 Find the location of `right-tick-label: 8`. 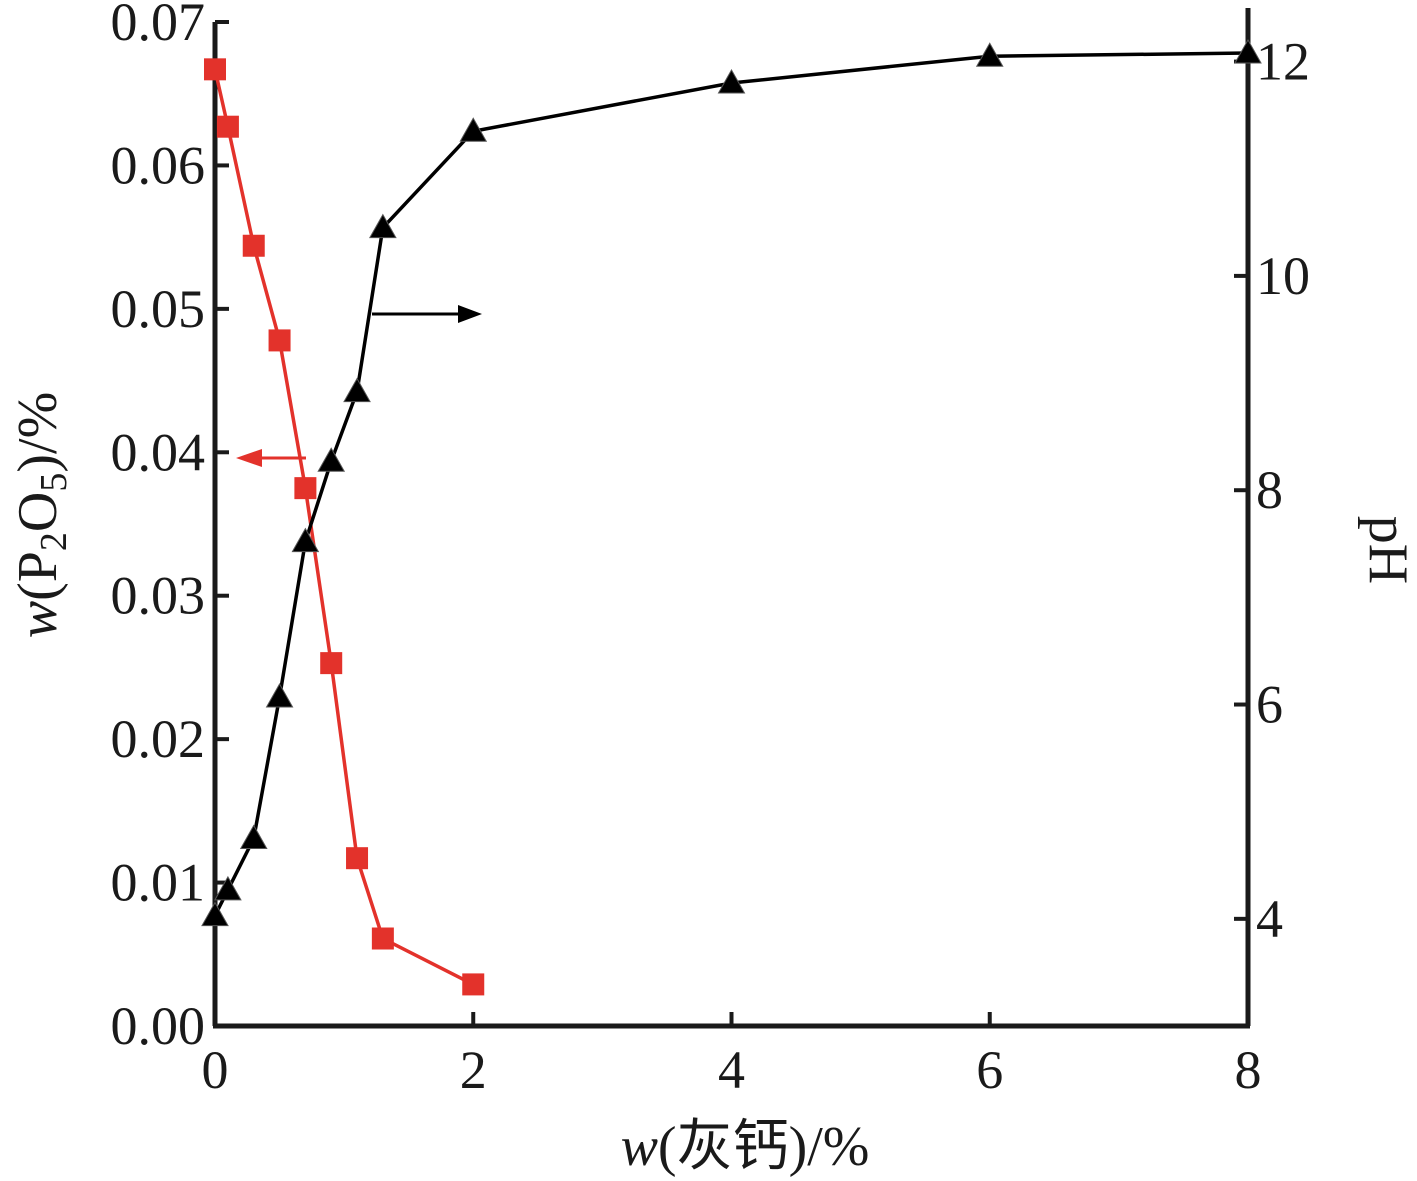

right-tick-label: 8 is located at coordinates (1269, 490).